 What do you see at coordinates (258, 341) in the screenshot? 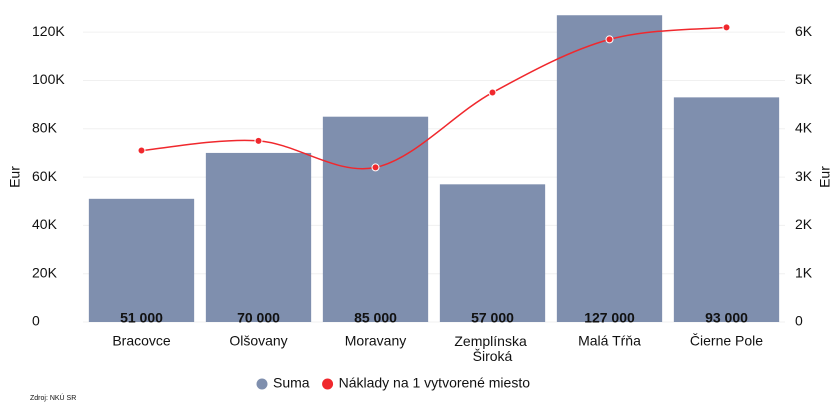
I see `x-tick-label: Olšovany` at bounding box center [258, 341].